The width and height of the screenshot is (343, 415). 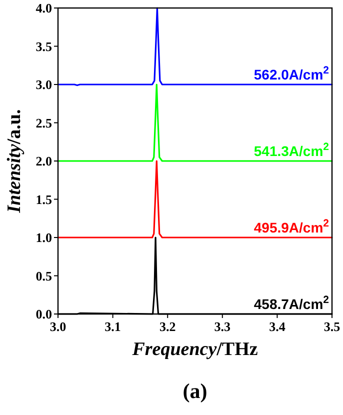 What do you see at coordinates (44, 276) in the screenshot?
I see `y-tick-label: 0.5` at bounding box center [44, 276].